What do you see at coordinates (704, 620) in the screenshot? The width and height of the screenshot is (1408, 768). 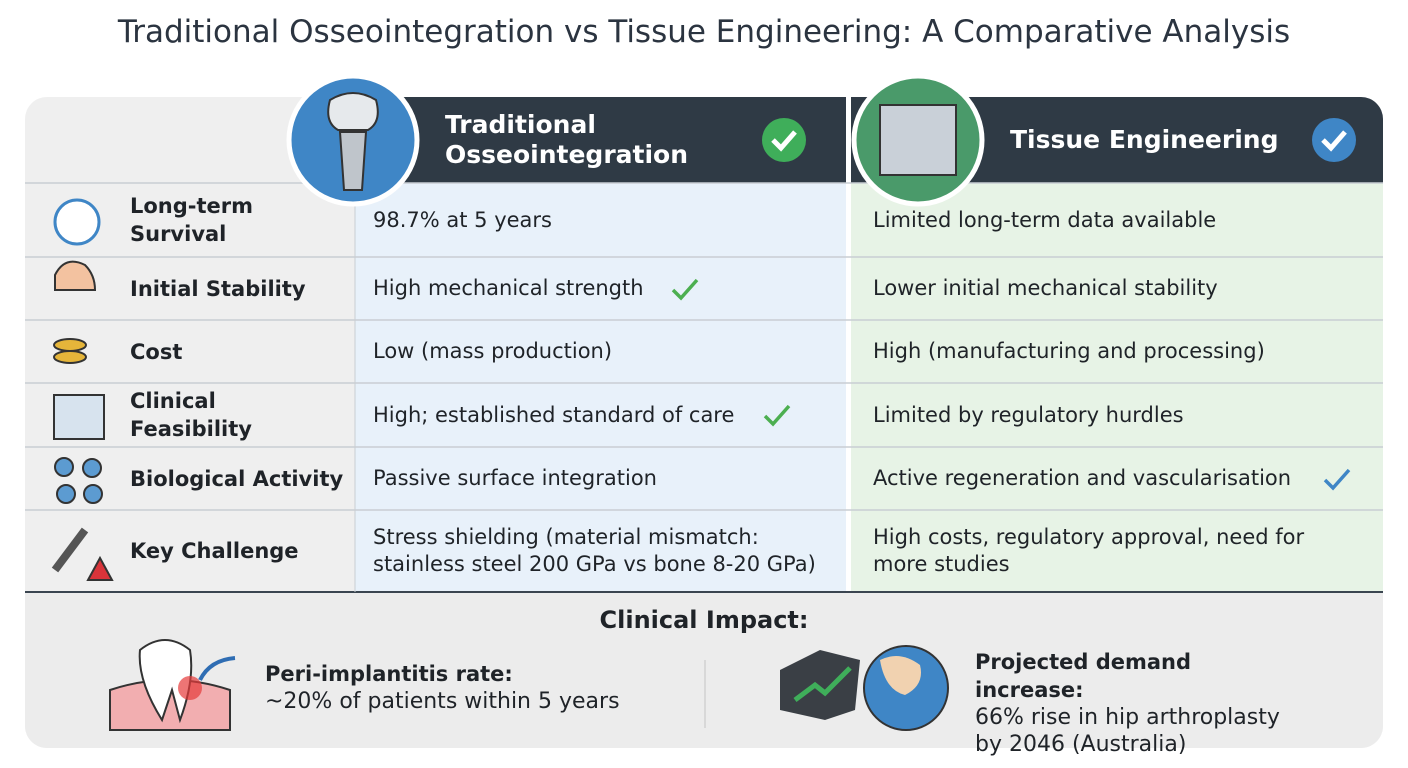 I see `impact-heading: Clinical Impact:` at bounding box center [704, 620].